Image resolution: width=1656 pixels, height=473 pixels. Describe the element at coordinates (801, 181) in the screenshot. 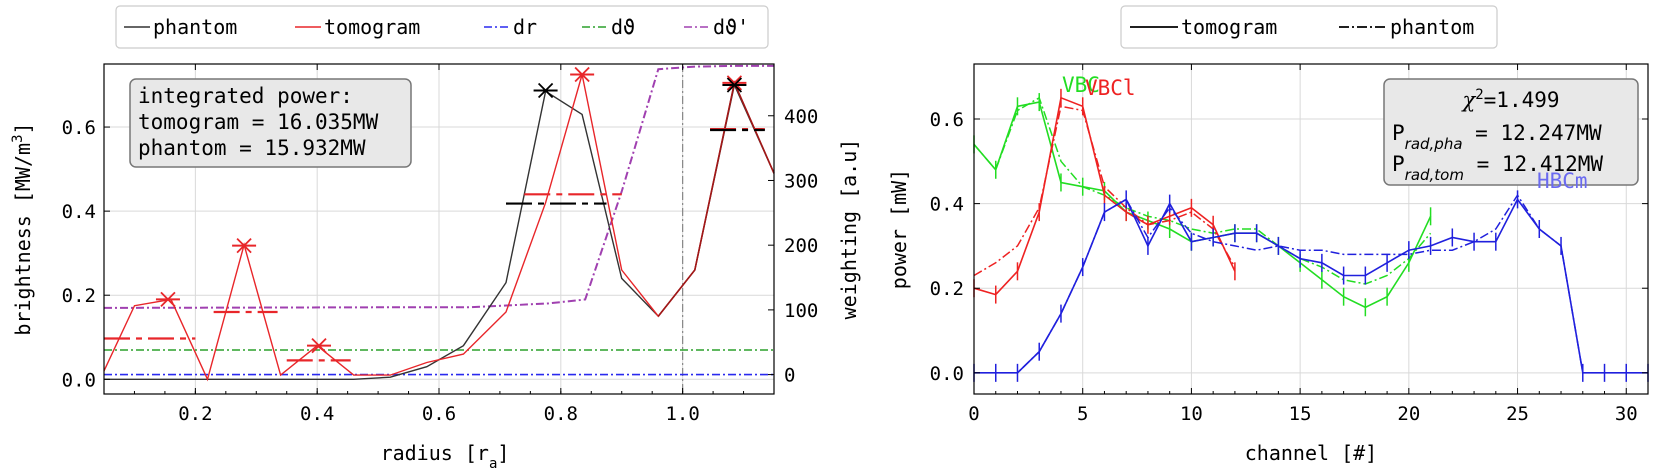

I see `left-y2tick-label: 300` at that location.